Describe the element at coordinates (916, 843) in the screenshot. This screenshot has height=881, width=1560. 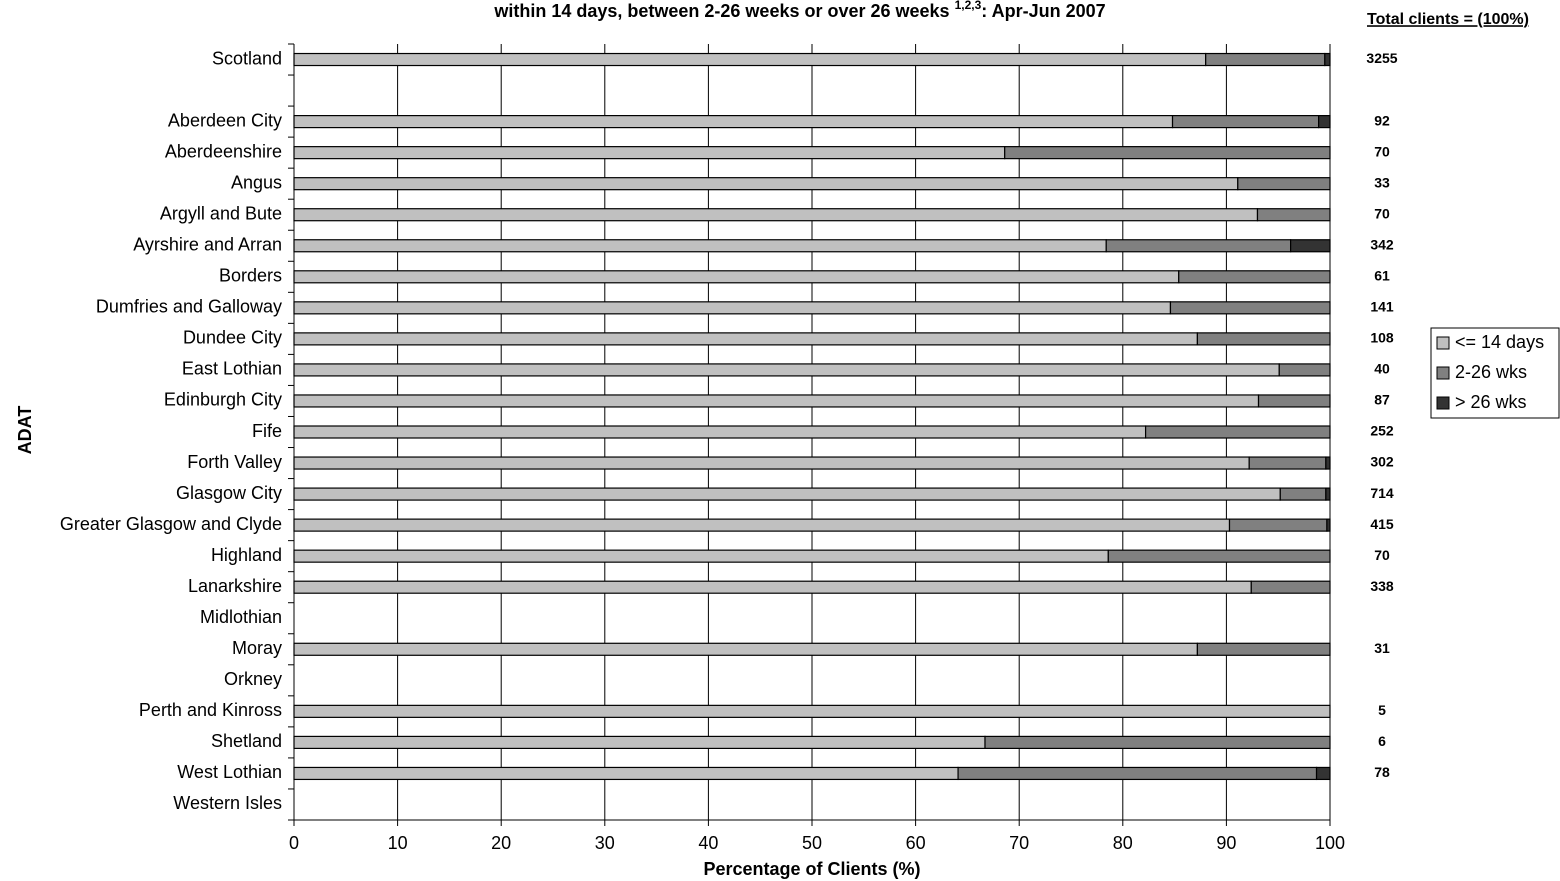
I see `x-tick-label: 60` at that location.